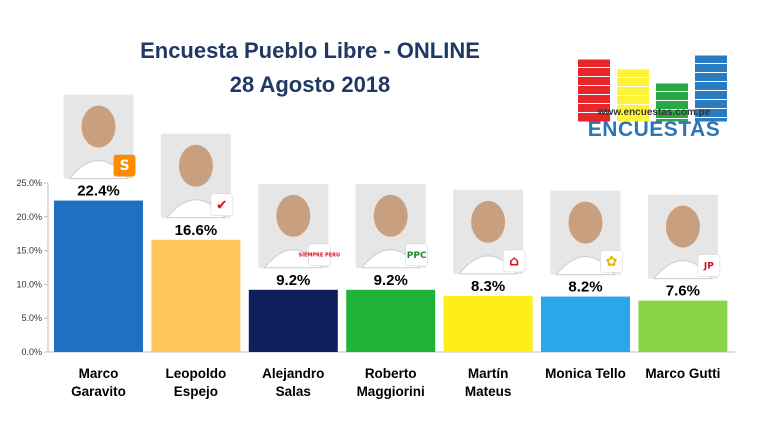 The height and width of the screenshot is (439, 768). I want to click on party-badge: PPC, so click(416, 255).